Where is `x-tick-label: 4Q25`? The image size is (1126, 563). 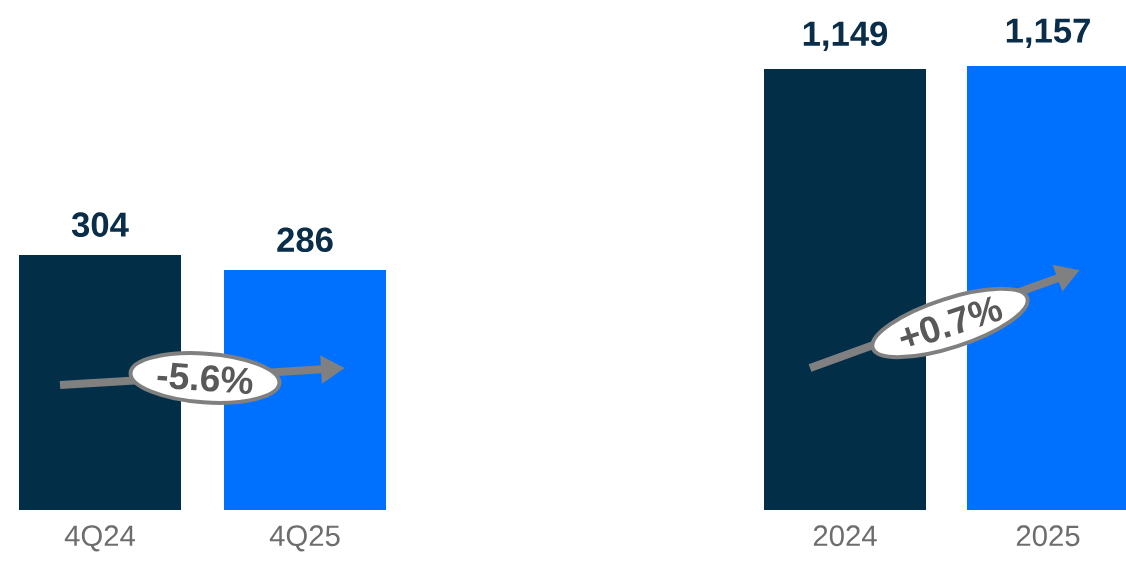
x-tick-label: 4Q25 is located at coordinates (304, 538).